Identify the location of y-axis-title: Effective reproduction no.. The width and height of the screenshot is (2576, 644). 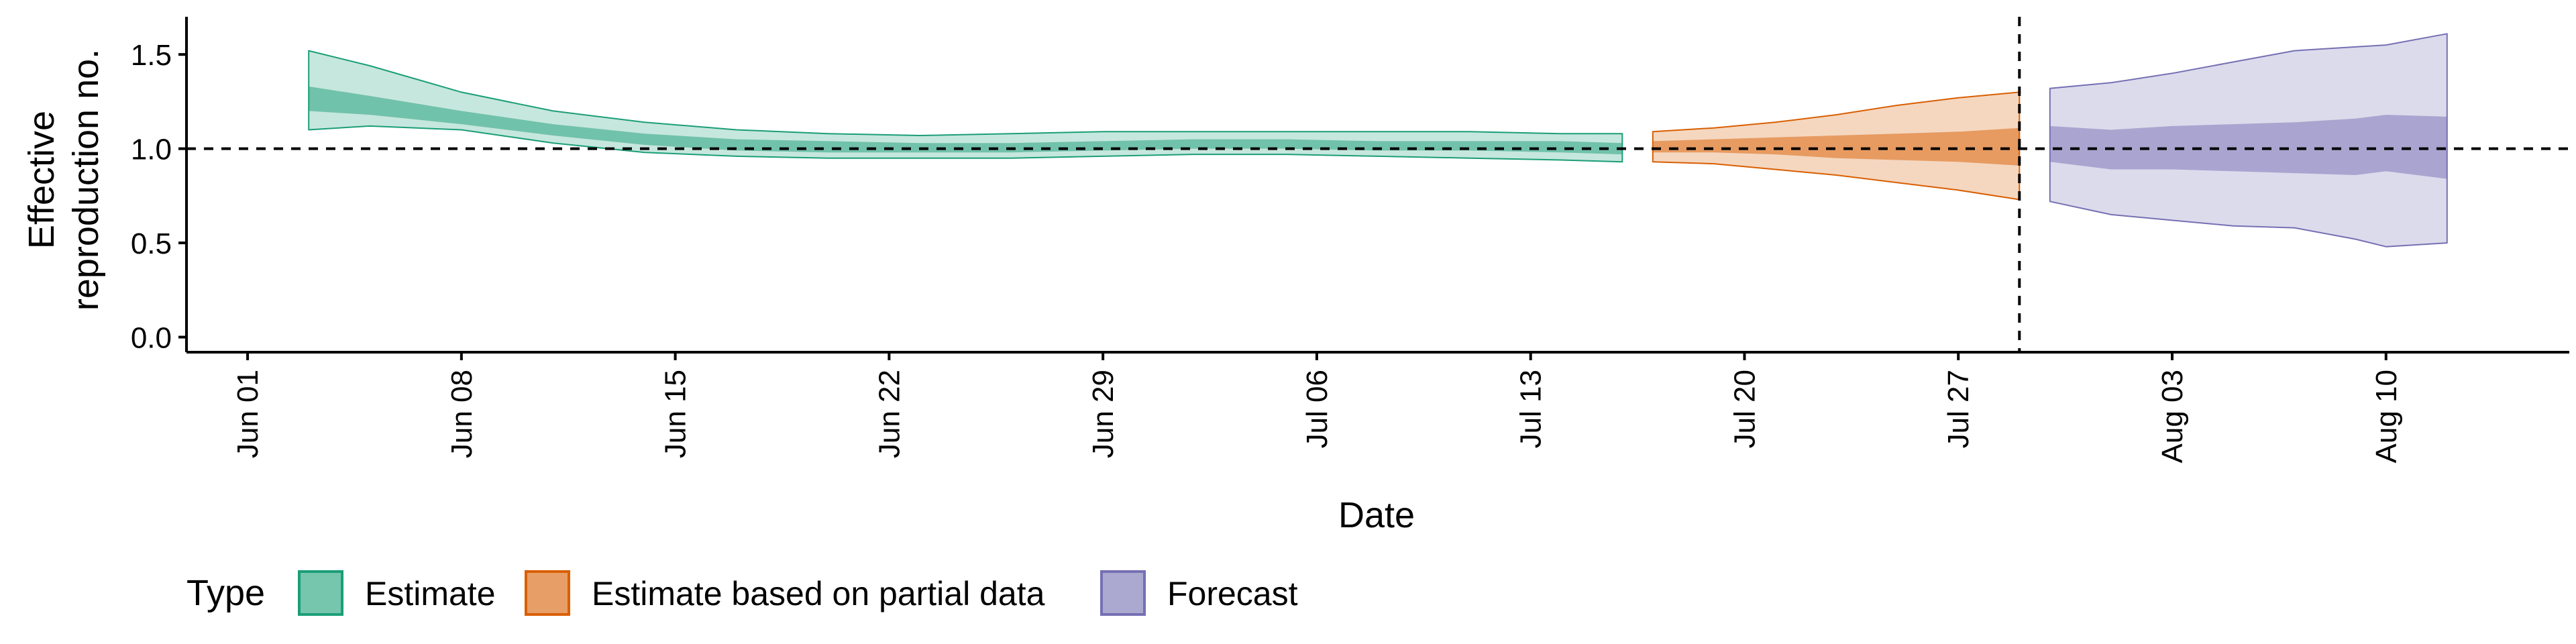
(63, 180).